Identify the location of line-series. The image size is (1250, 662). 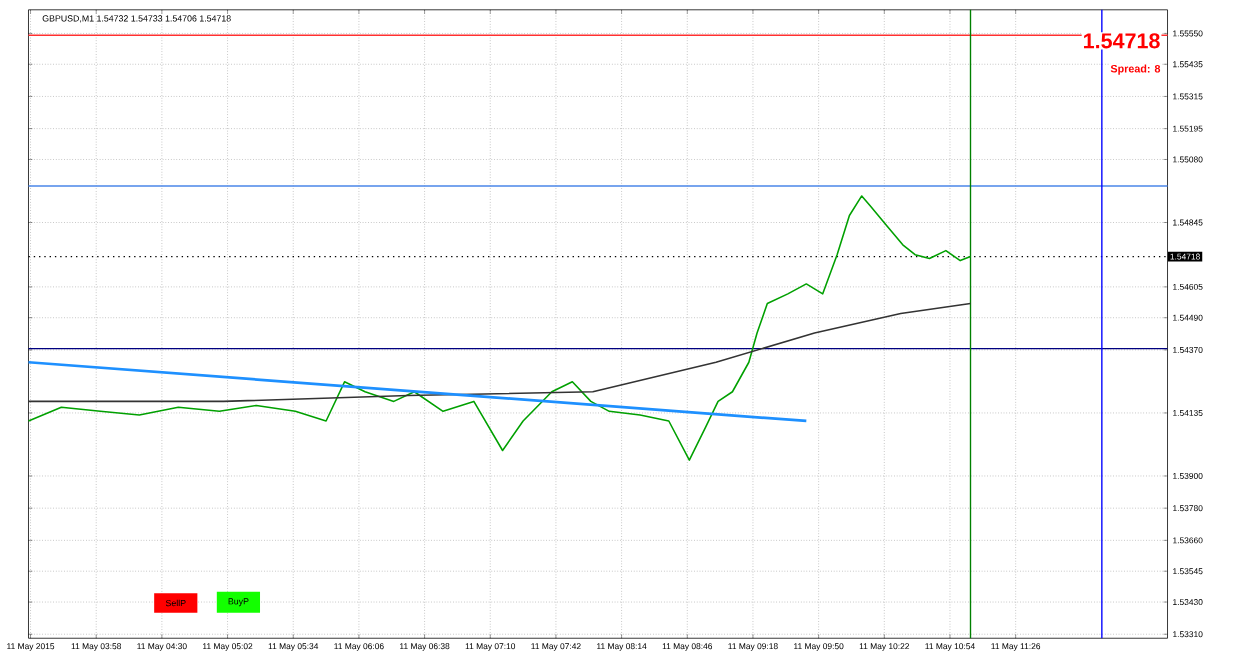
(499, 352).